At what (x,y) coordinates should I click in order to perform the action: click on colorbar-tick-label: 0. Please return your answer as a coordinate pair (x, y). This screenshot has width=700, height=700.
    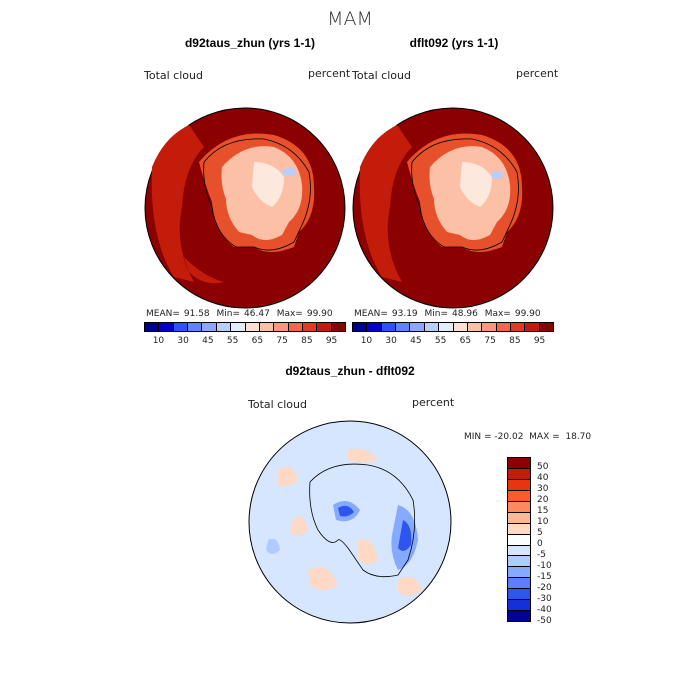
    Looking at the image, I should click on (540, 544).